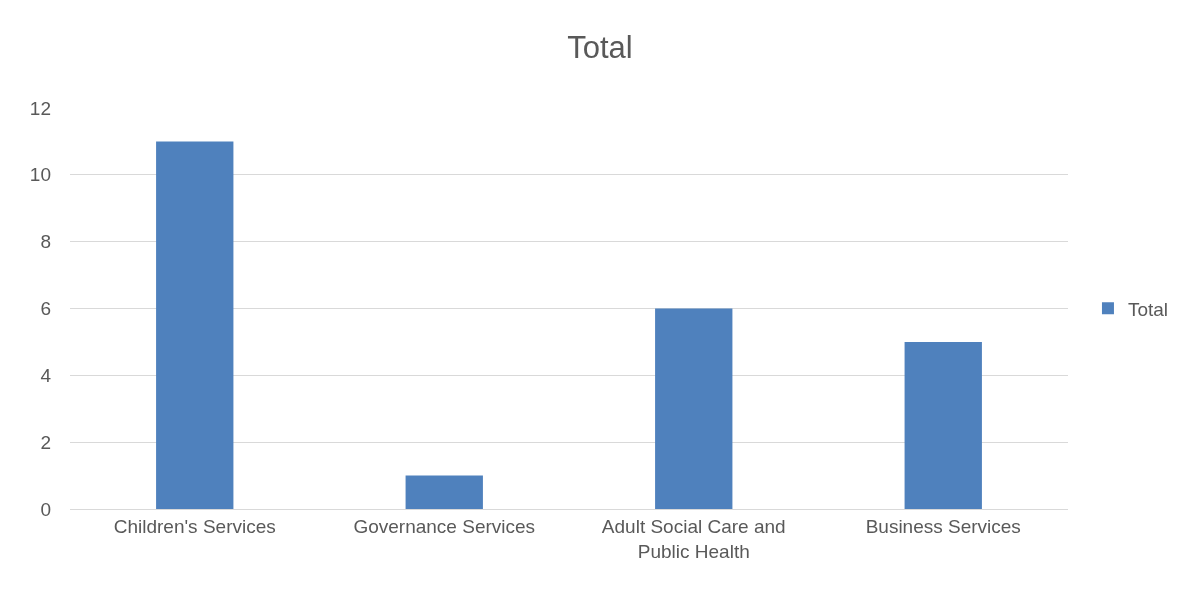 This screenshot has height=597, width=1200. I want to click on y-tick-label: 2, so click(45, 442).